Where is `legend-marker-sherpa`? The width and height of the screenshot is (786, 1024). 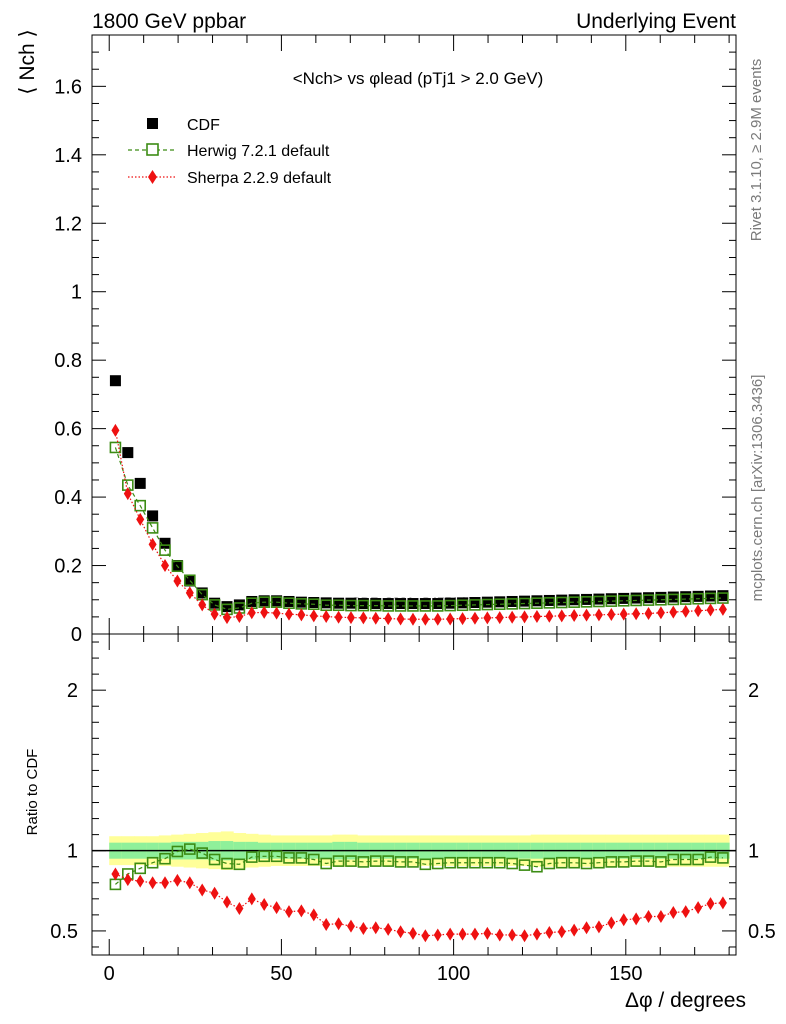 legend-marker-sherpa is located at coordinates (152, 177).